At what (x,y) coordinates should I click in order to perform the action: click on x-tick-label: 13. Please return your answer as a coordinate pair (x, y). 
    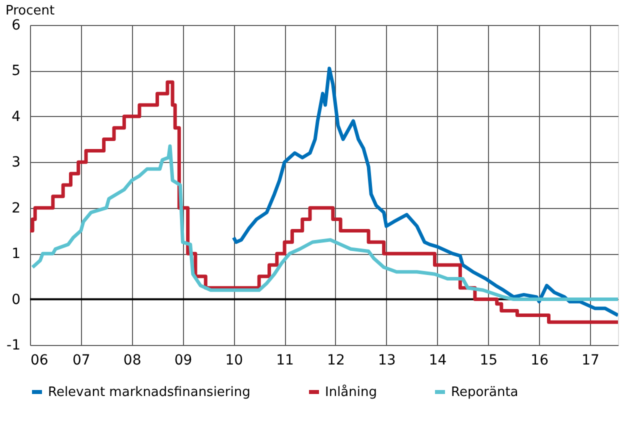
    Looking at the image, I should click on (387, 360).